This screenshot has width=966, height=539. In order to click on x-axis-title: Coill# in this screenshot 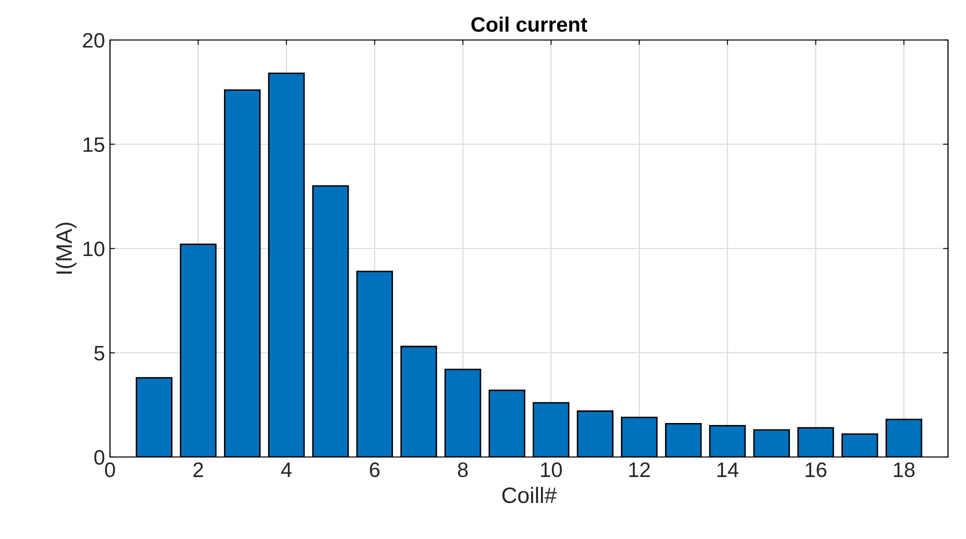, I will do `click(529, 495)`.